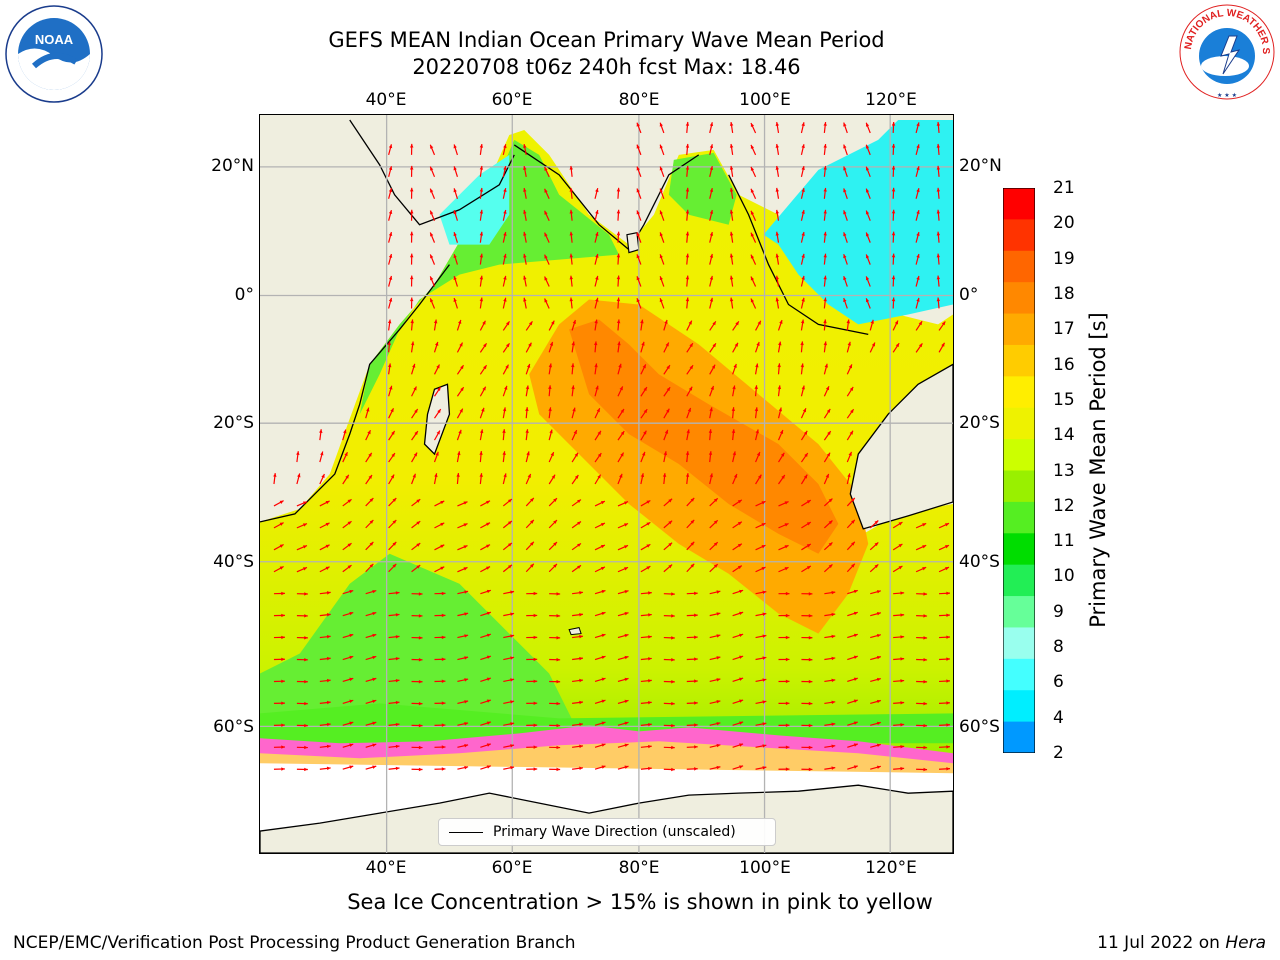  Describe the element at coordinates (232, 166) in the screenshot. I see `lat-label-left: 20°N` at that location.